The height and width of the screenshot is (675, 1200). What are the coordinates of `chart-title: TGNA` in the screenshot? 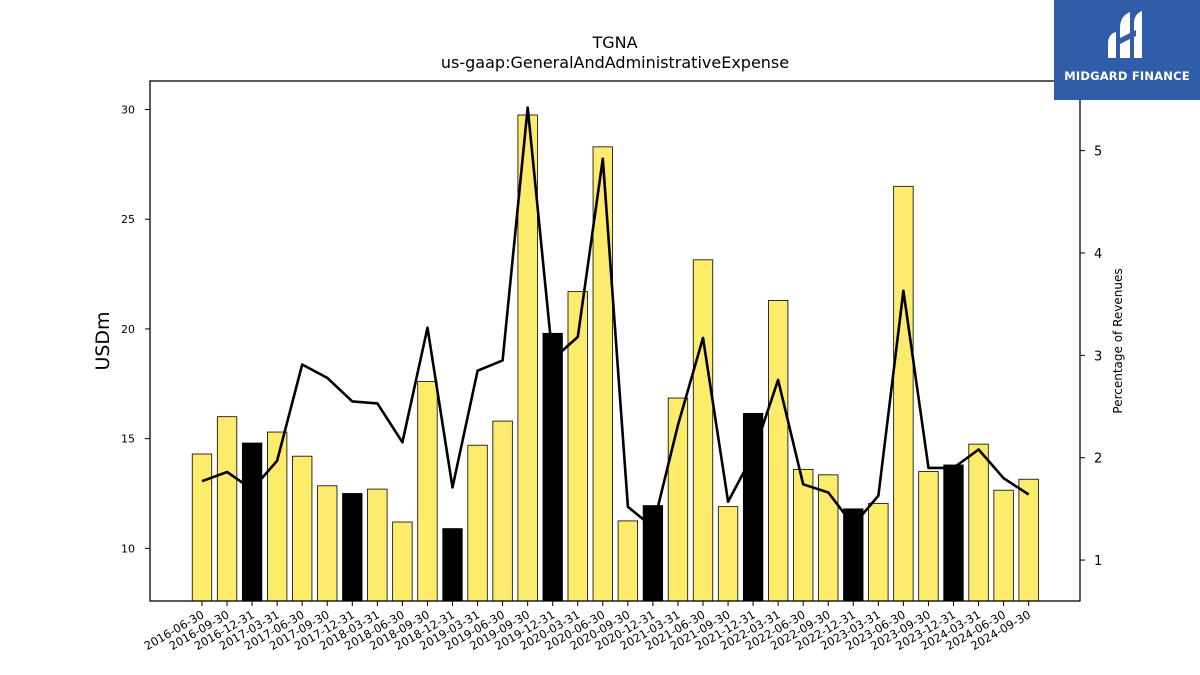 It's located at (614, 42).